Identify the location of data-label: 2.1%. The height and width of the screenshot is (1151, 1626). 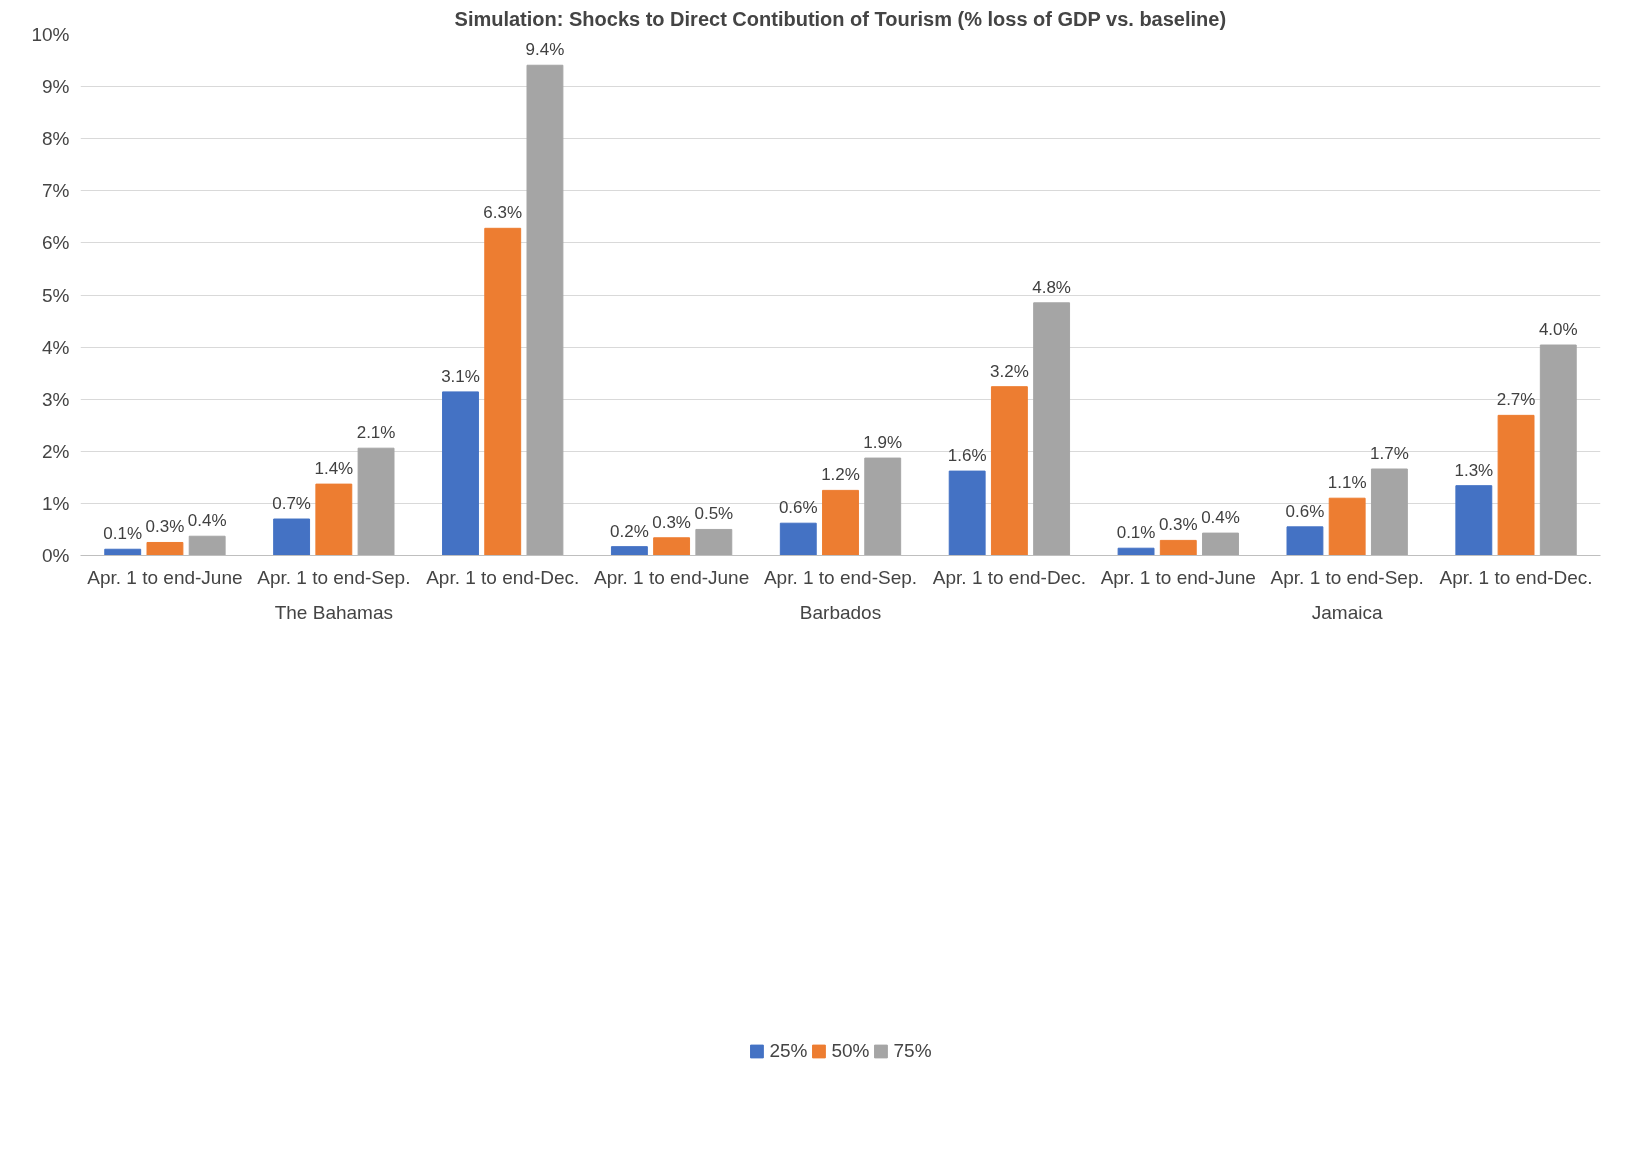
(376, 433).